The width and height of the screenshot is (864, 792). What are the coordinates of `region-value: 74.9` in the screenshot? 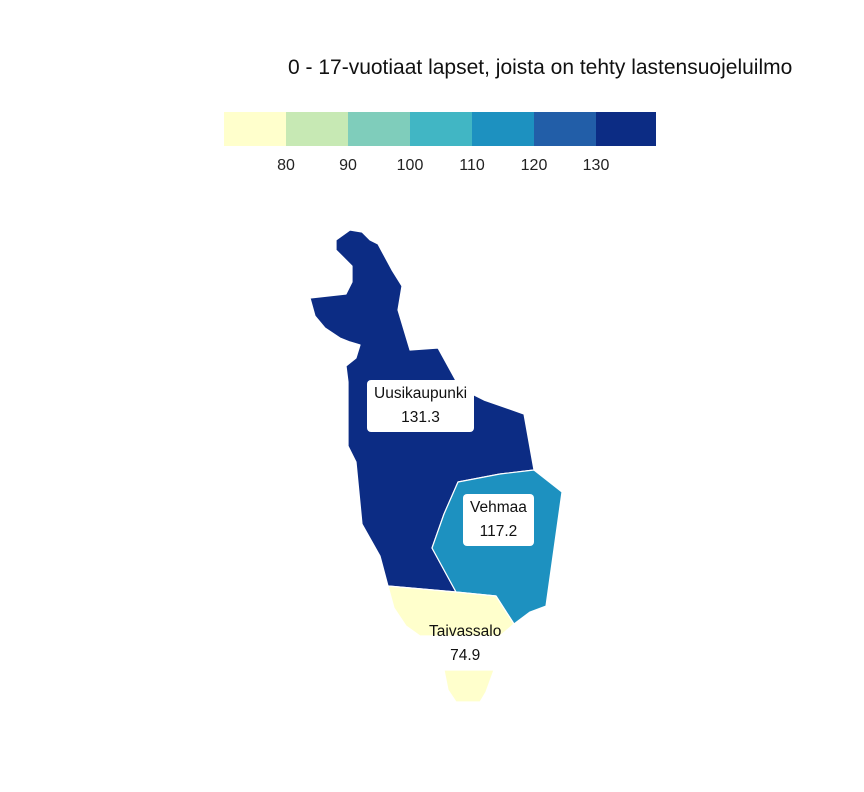 It's located at (465, 655).